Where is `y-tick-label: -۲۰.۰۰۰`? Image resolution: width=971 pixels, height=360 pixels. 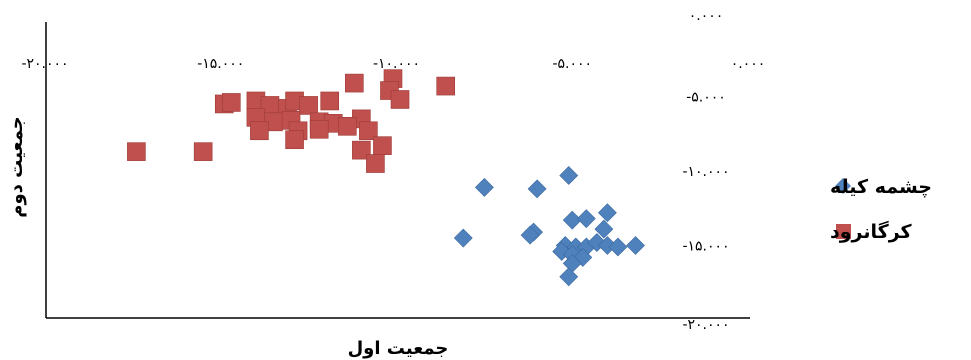
y-tick-label: -۲۰.۰۰۰ is located at coordinates (705, 325).